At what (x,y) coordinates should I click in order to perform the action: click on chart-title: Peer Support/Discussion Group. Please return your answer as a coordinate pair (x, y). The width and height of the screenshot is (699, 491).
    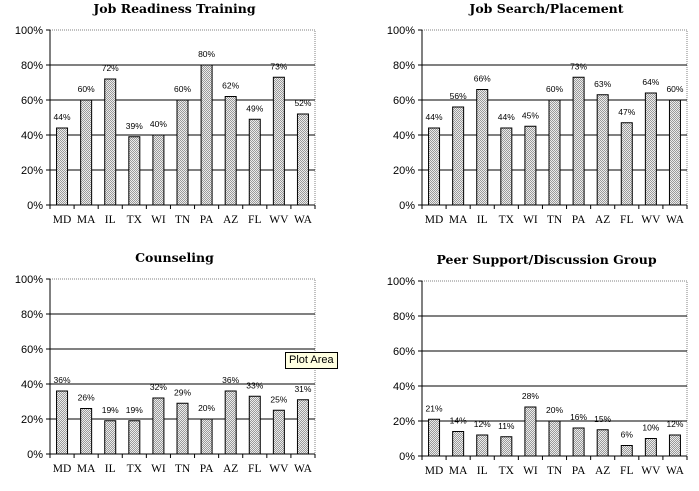
    Looking at the image, I should click on (546, 259).